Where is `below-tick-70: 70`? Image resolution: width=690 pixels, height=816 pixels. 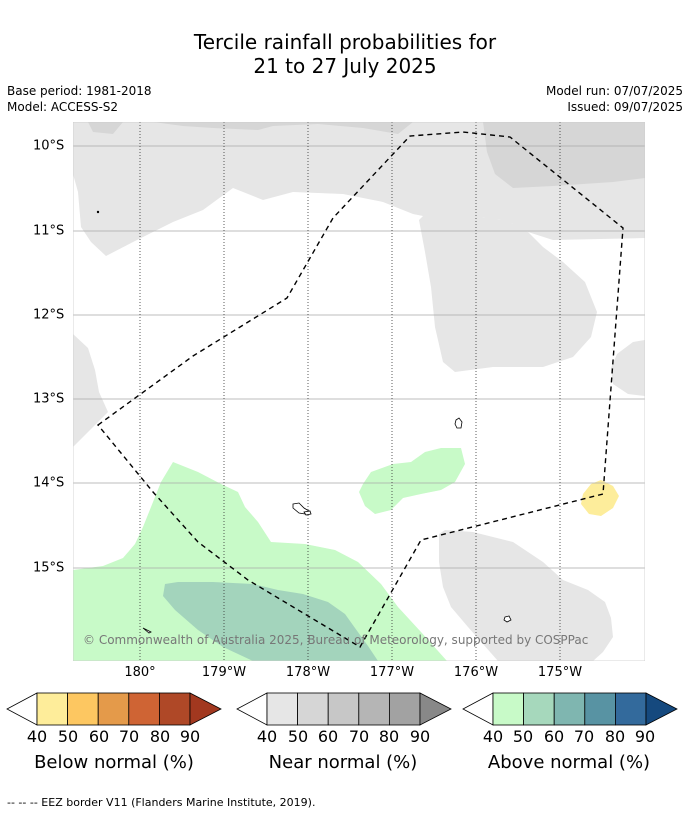 below-tick-70: 70 is located at coordinates (129, 736).